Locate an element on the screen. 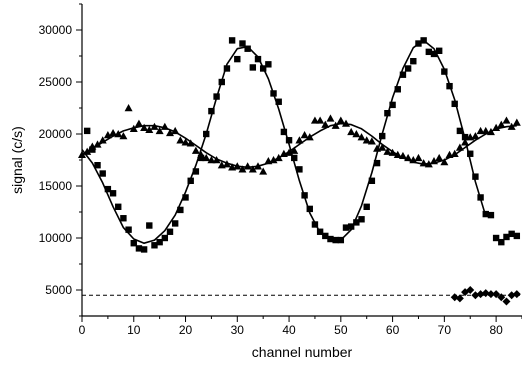 This screenshot has width=522, height=366. x-tick-label: 50 is located at coordinates (341, 330).